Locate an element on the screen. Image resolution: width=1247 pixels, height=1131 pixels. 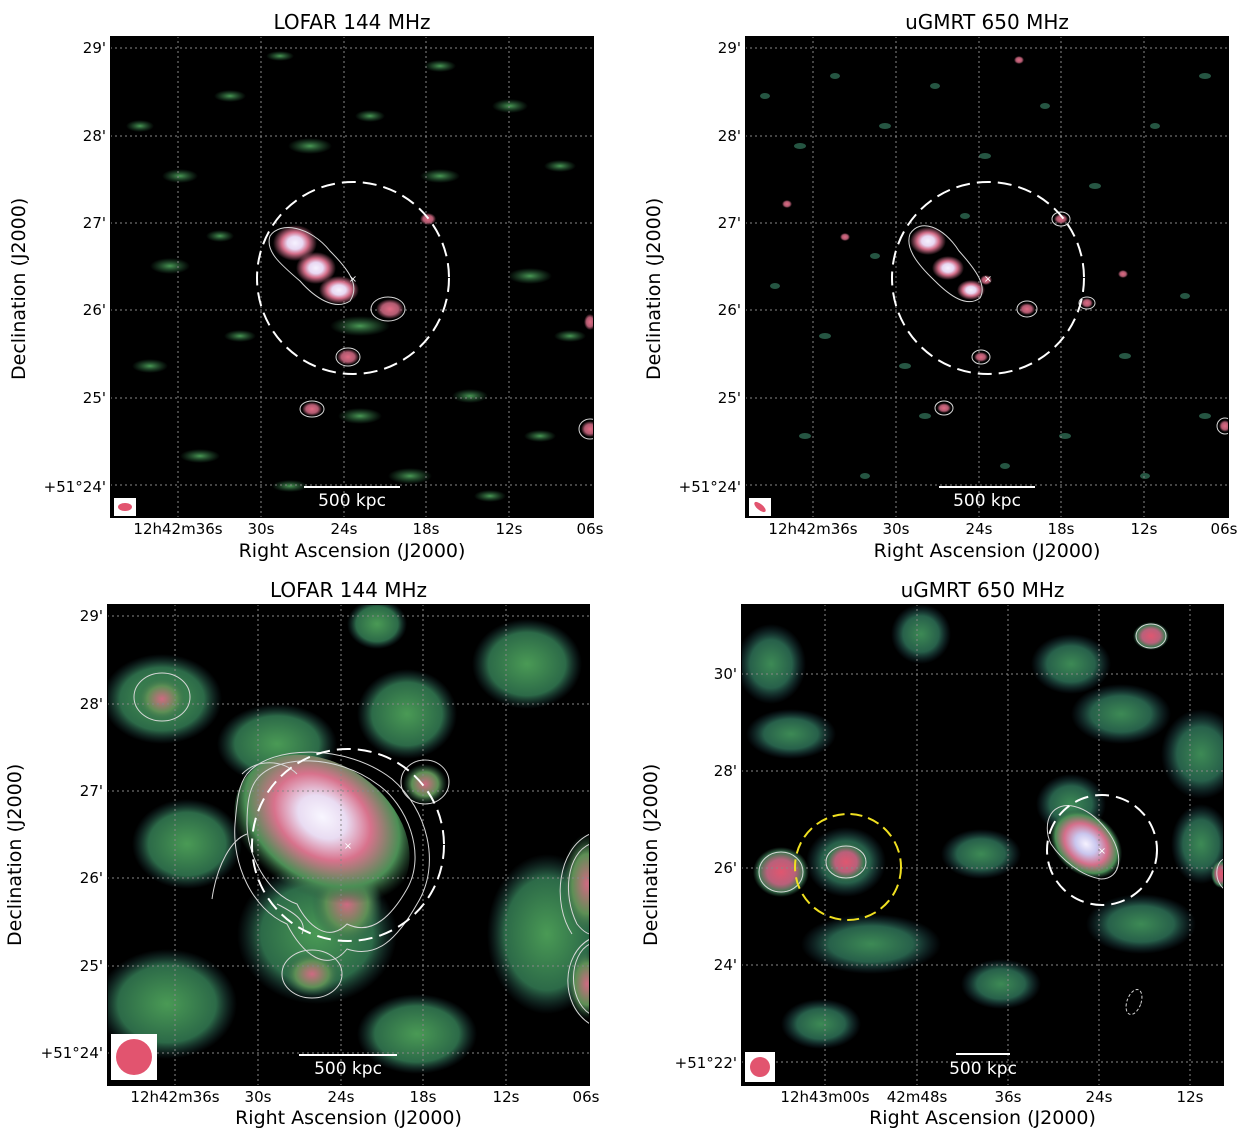
ytick-label: 24' is located at coordinates (725, 965).